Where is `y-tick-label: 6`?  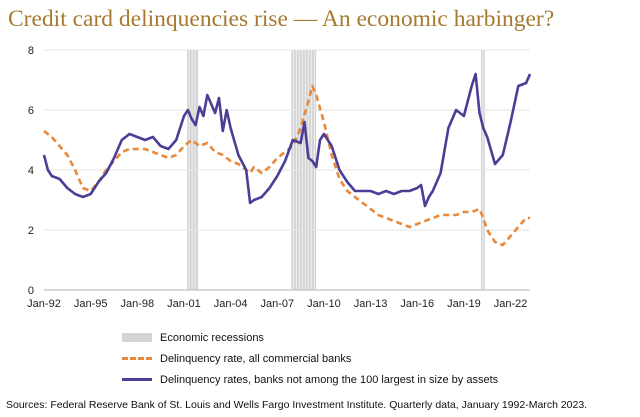 y-tick-label: 6 is located at coordinates (31, 111).